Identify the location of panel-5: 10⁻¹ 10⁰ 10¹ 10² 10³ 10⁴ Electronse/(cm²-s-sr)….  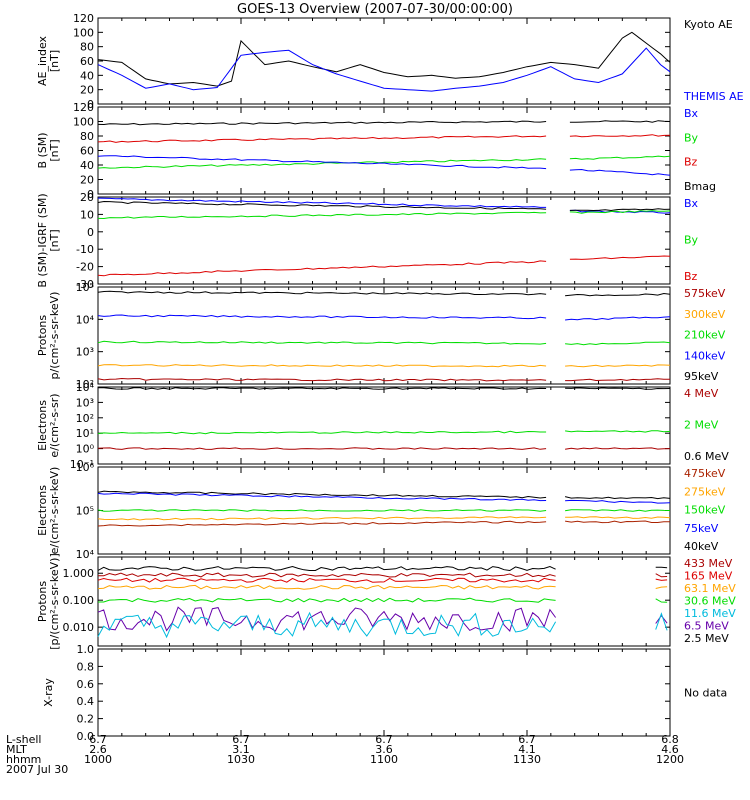
(382, 426).